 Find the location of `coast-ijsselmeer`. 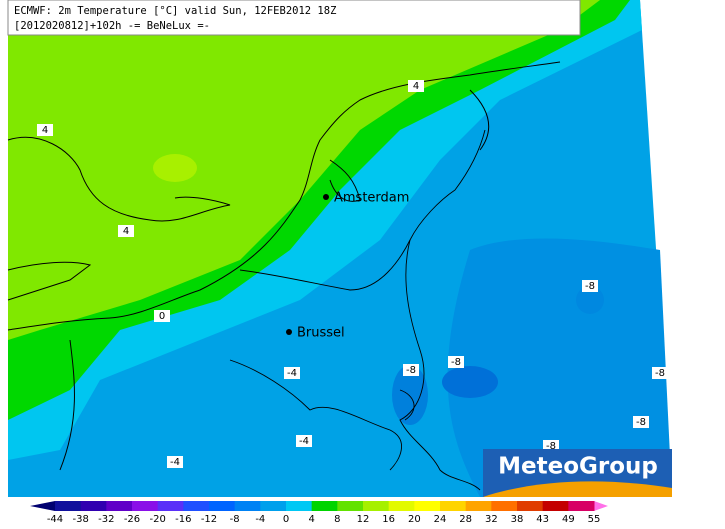

coast-ijsselmeer is located at coordinates (345, 180).